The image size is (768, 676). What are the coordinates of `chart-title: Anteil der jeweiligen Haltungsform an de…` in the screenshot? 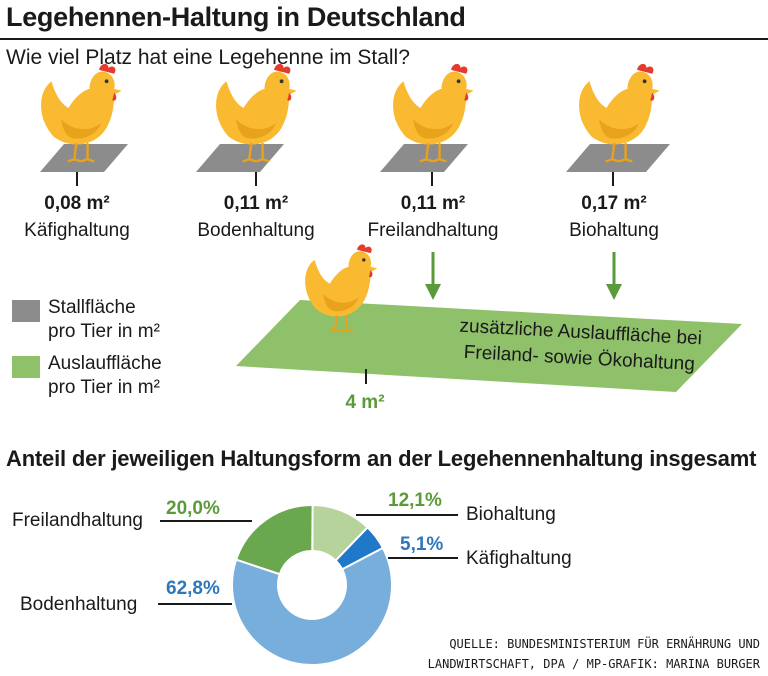 It's located at (381, 458).